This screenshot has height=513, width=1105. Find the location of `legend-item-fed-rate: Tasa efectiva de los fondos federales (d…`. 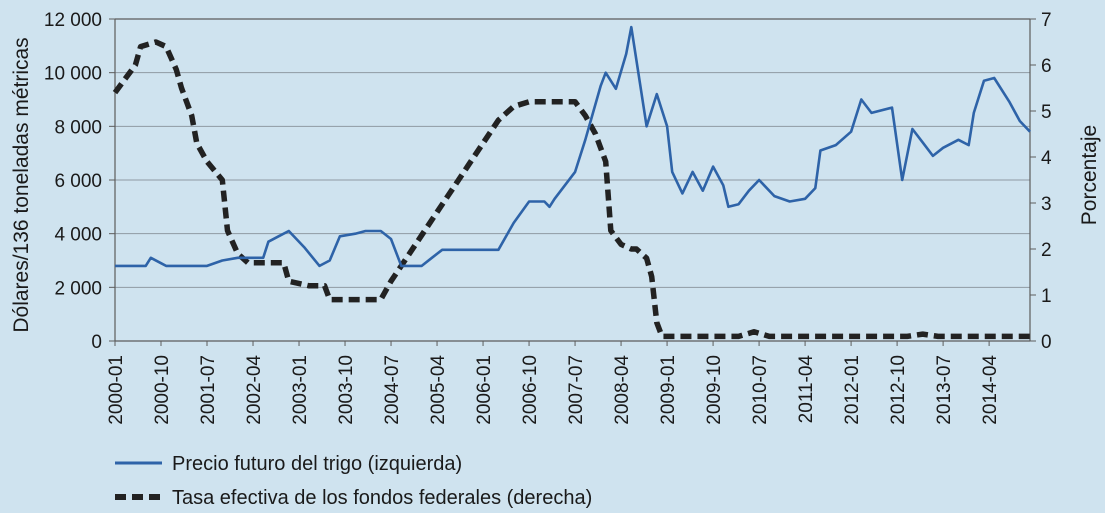

legend-item-fed-rate: Tasa efectiva de los fondos federales (d… is located at coordinates (353, 498).